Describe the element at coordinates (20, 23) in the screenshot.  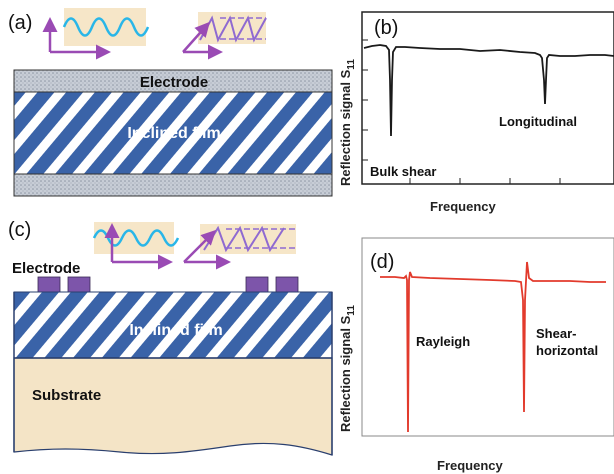
I see `panel-a-label: (a)` at that location.